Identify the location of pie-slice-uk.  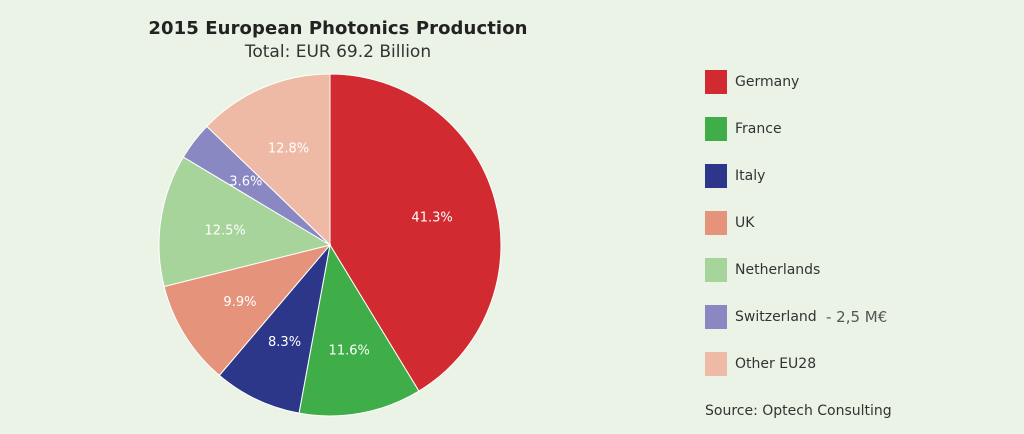
(247, 310).